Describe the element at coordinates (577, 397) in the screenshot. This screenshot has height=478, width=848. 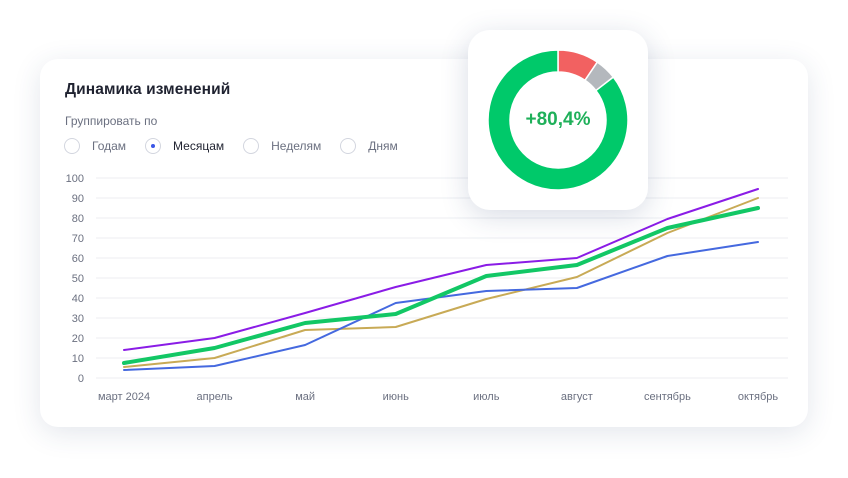
I see `x-tick-label: август` at that location.